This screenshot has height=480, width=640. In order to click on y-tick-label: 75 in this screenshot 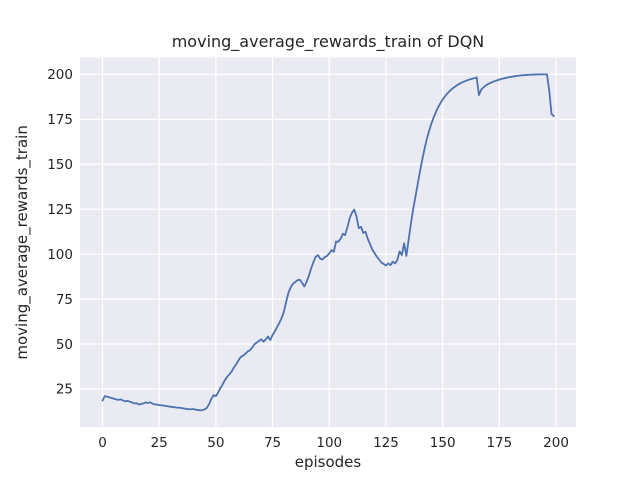, I will do `click(64, 300)`.